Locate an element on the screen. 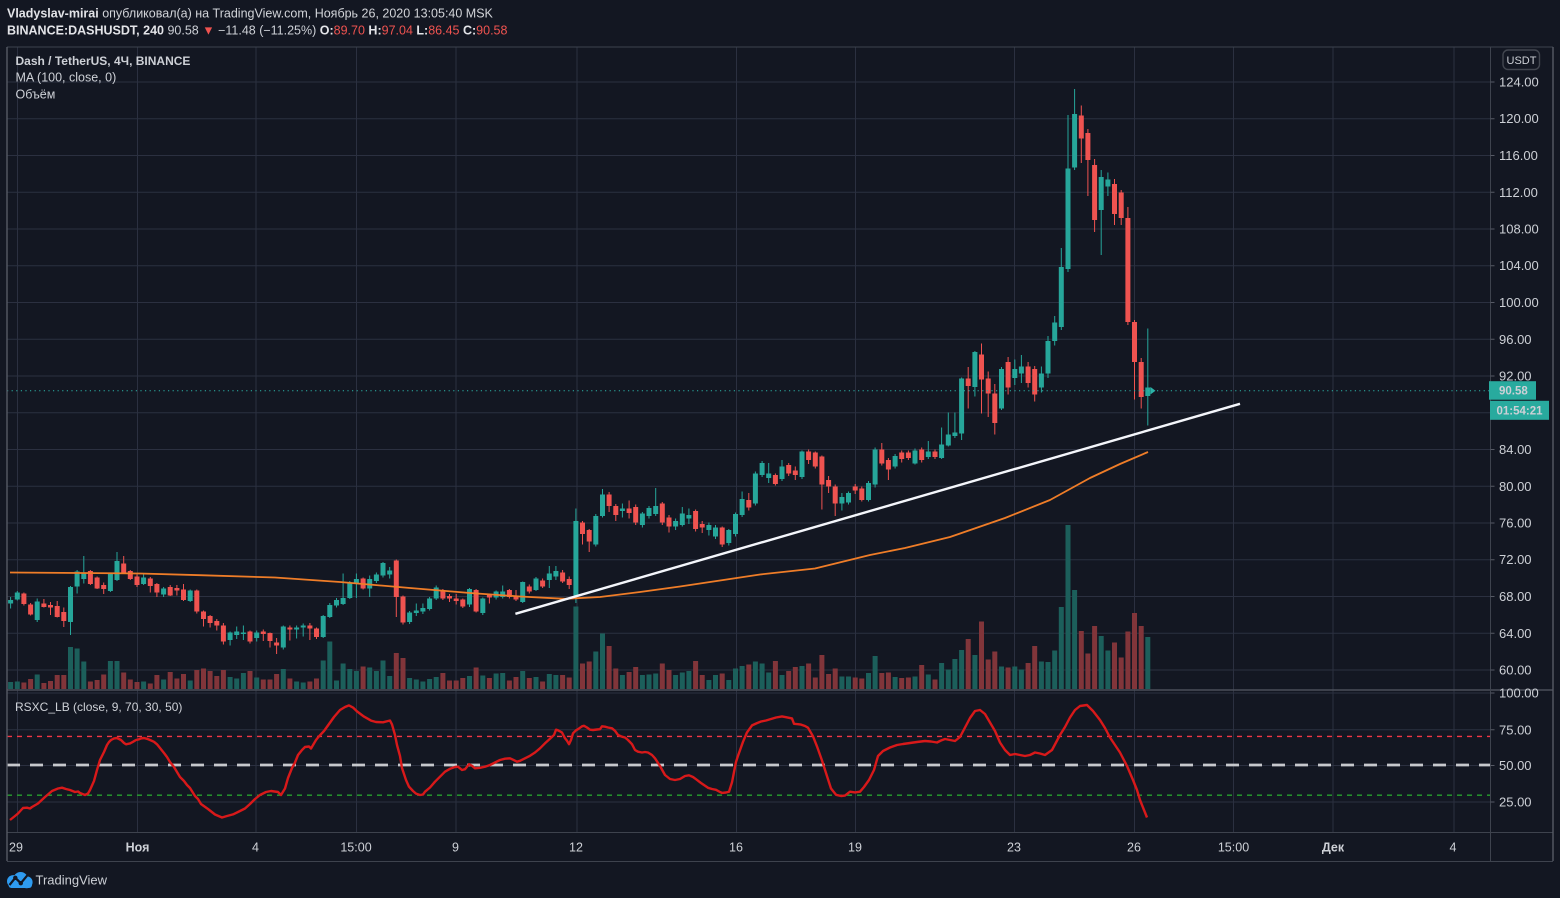 Image resolution: width=1560 pixels, height=898 pixels. svg-text: Ноя is located at coordinates (138, 848).